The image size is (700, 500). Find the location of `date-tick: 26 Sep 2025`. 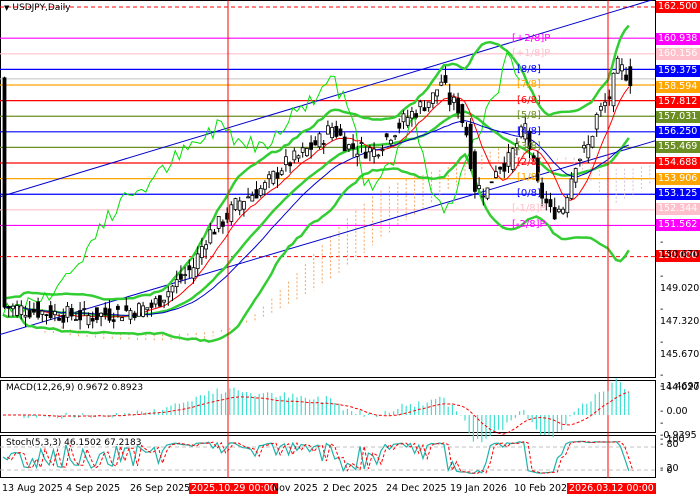

date-tick: 26 Sep 2025 is located at coordinates (160, 488).